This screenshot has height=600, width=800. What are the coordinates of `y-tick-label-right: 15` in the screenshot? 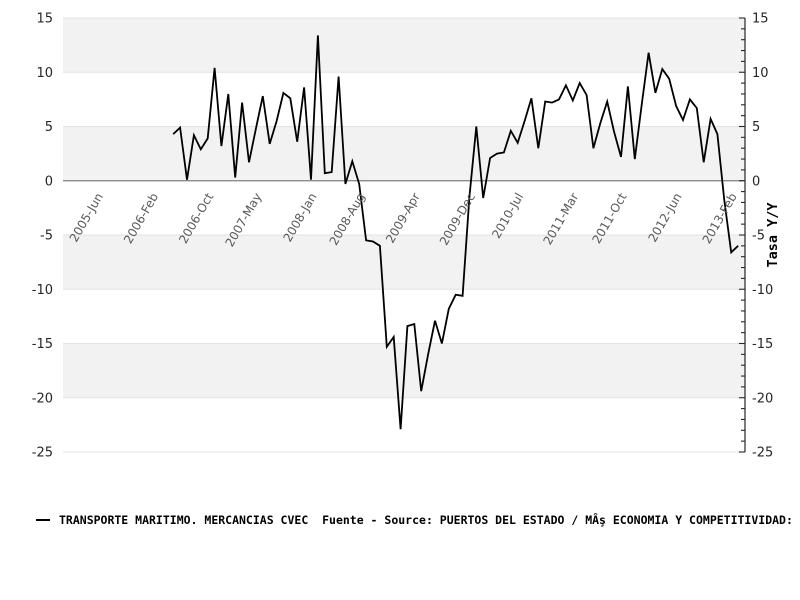 It's located at (760, 19).